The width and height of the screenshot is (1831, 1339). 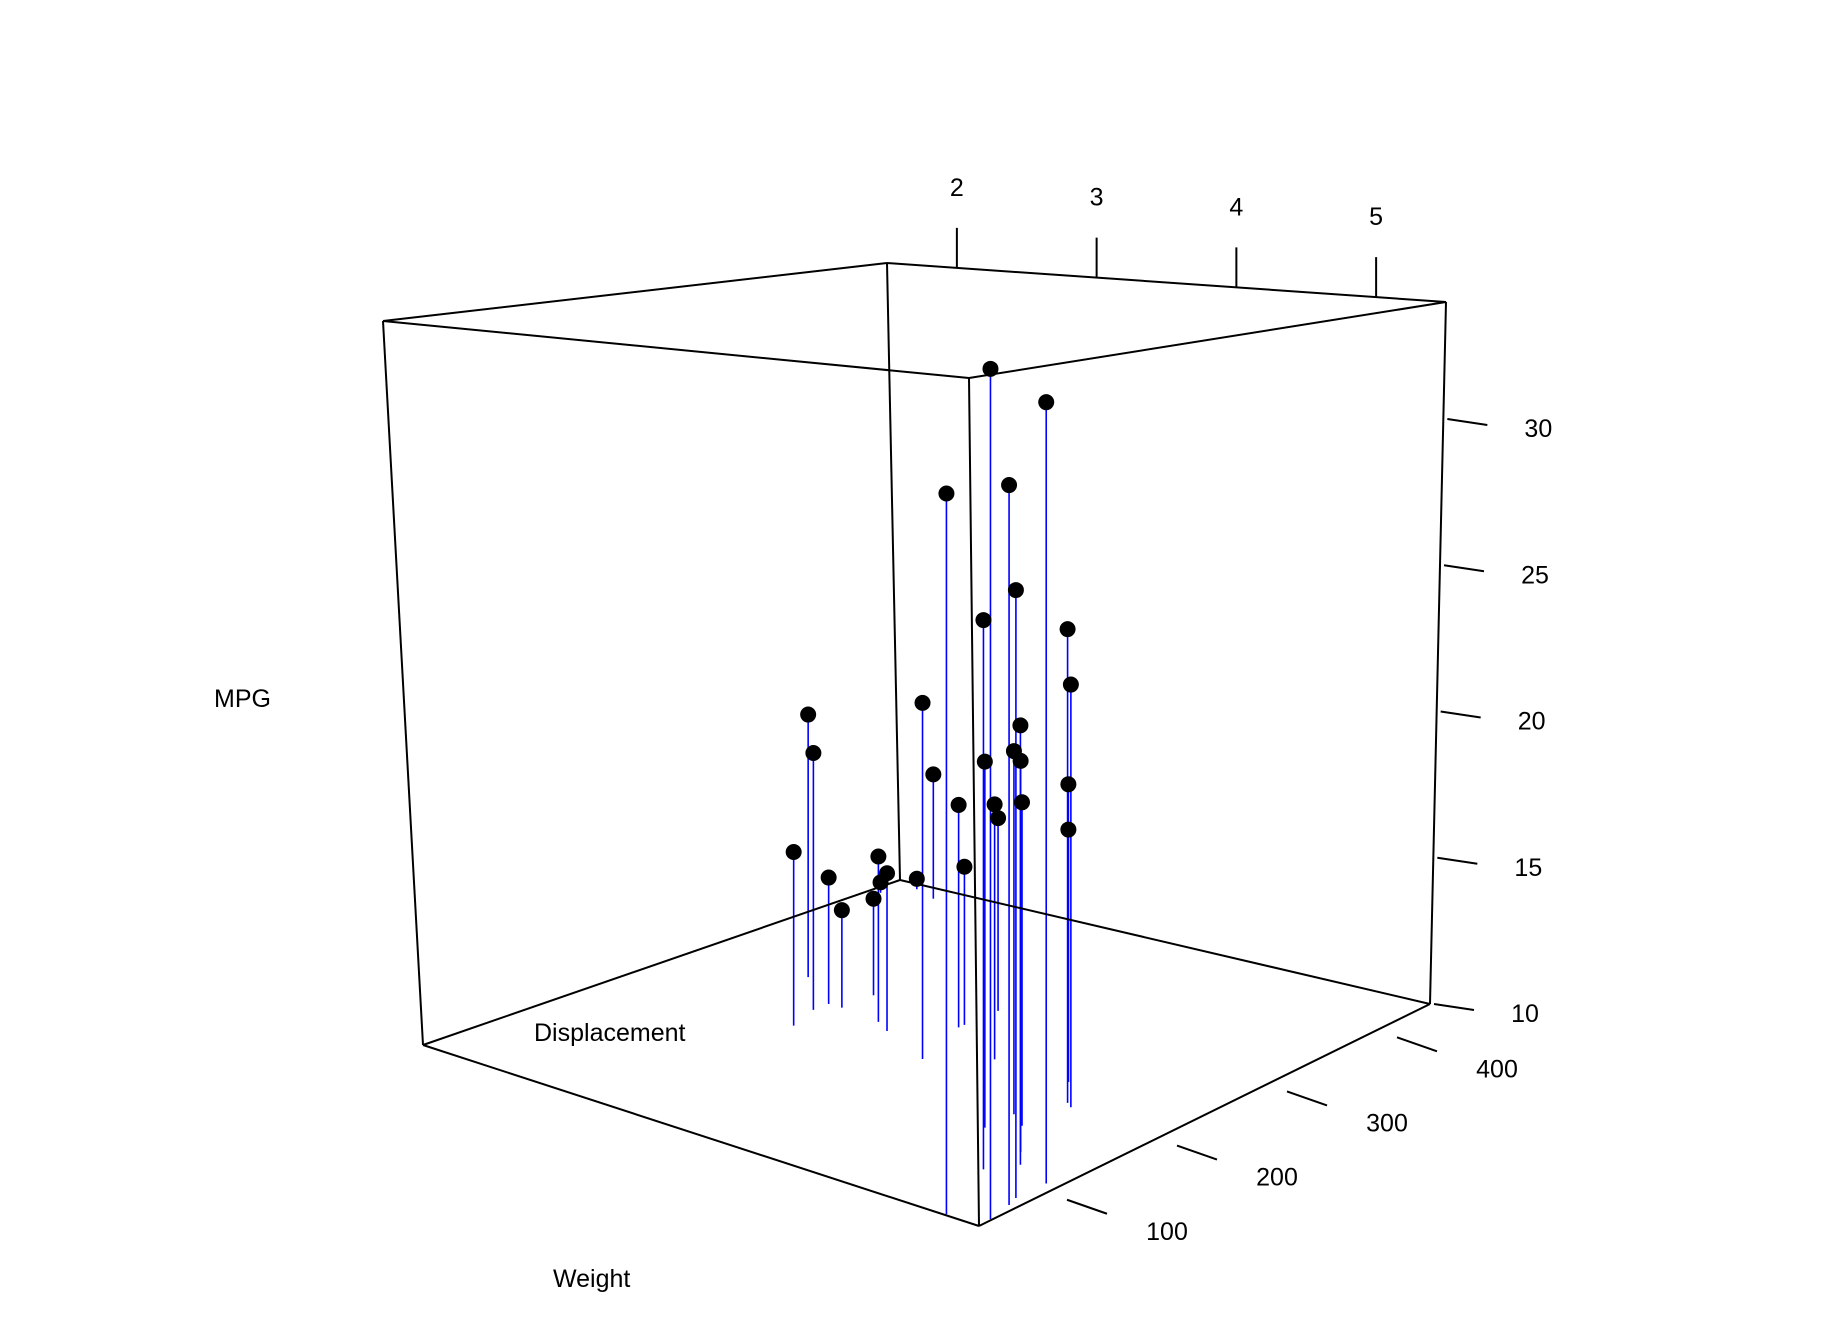 I want to click on axis-labels: MPG Displacement Weight, so click(x=450, y=989).